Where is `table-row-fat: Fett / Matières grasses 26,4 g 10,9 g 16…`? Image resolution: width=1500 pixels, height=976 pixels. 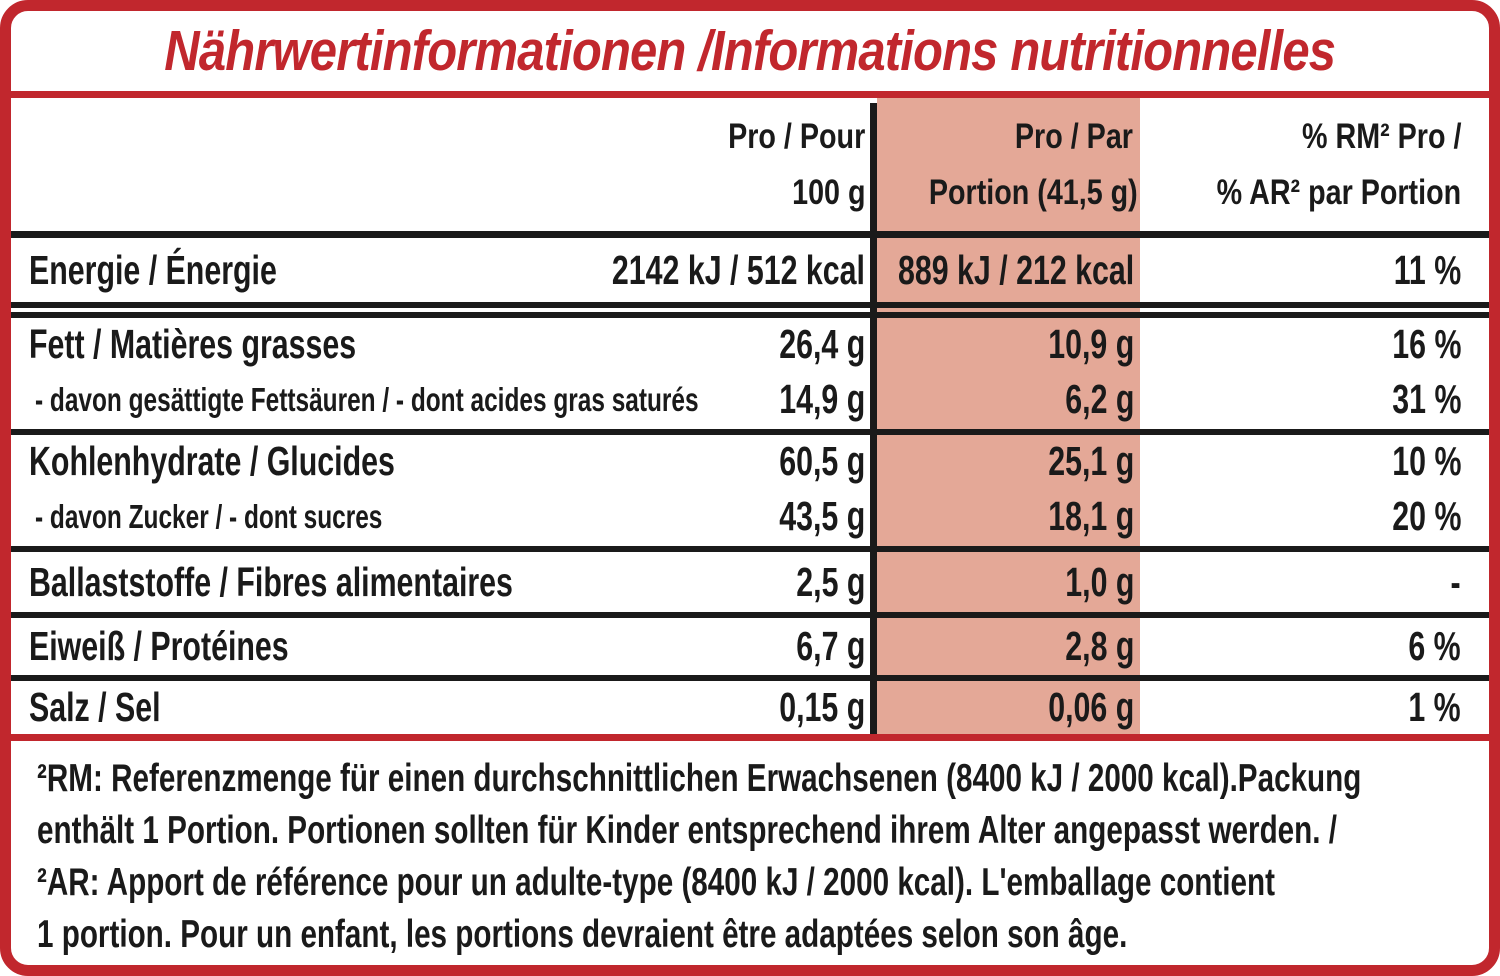
table-row-fat: Fett / Matières grasses 26,4 g 10,9 g 16… is located at coordinates (750, 344).